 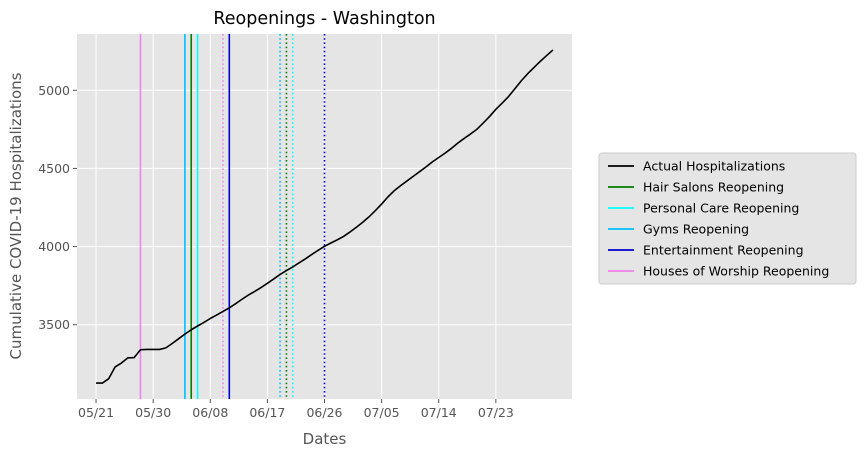 What do you see at coordinates (153, 412) in the screenshot?
I see `x-tick-label: 05/30` at bounding box center [153, 412].